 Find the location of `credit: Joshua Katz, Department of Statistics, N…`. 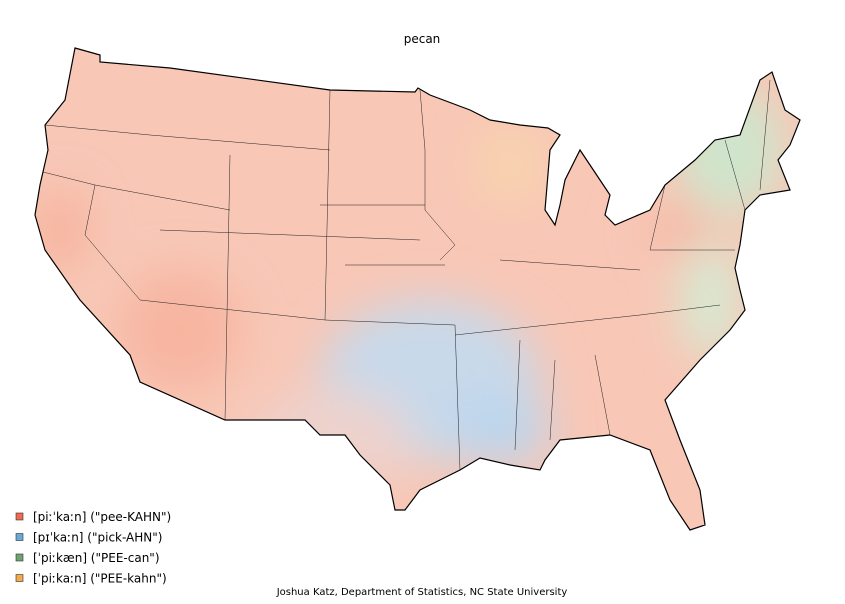

credit: Joshua Katz, Department of Statistics, N… is located at coordinates (422, 592).